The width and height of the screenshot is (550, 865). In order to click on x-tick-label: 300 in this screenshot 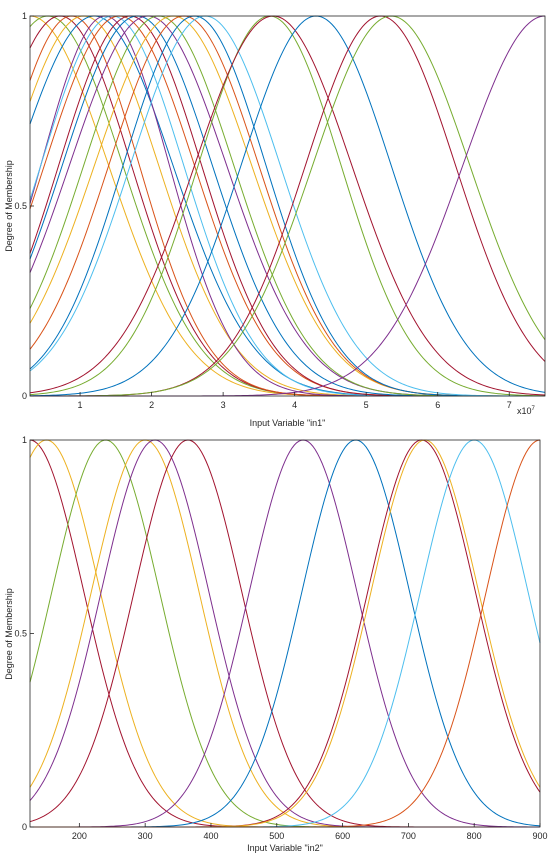, I will do `click(145, 836)`.